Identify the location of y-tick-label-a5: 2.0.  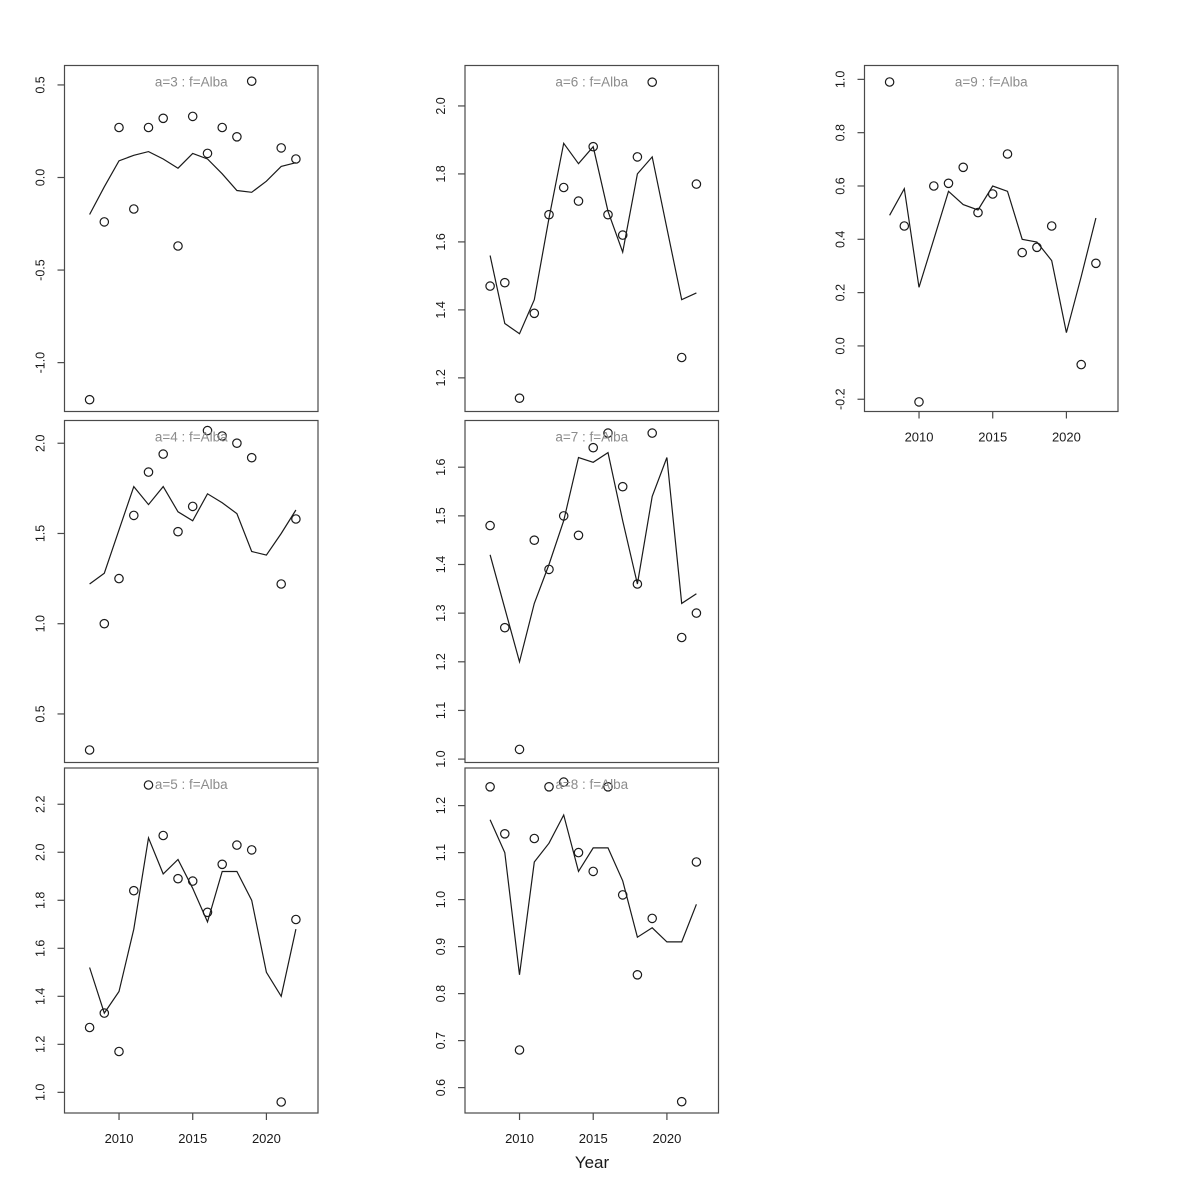
(41, 852).